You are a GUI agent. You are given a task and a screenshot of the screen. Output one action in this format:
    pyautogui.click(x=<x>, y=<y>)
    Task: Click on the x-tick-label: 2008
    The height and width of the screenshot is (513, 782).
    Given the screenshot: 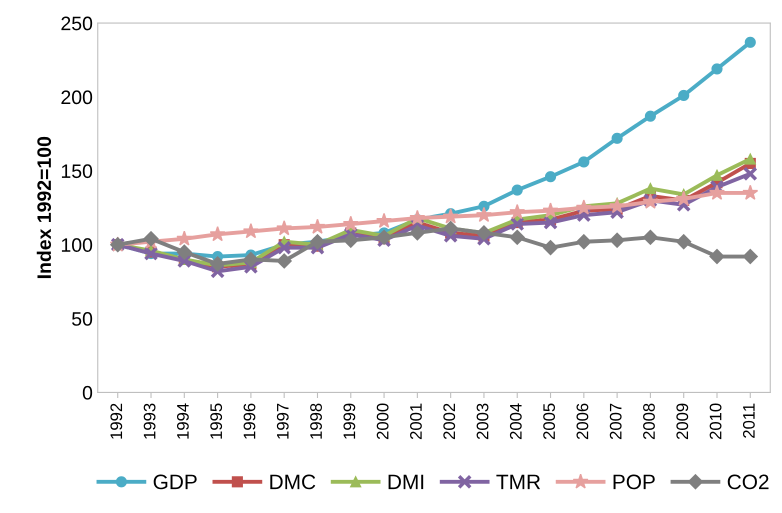 What is the action you would take?
    pyautogui.click(x=649, y=422)
    